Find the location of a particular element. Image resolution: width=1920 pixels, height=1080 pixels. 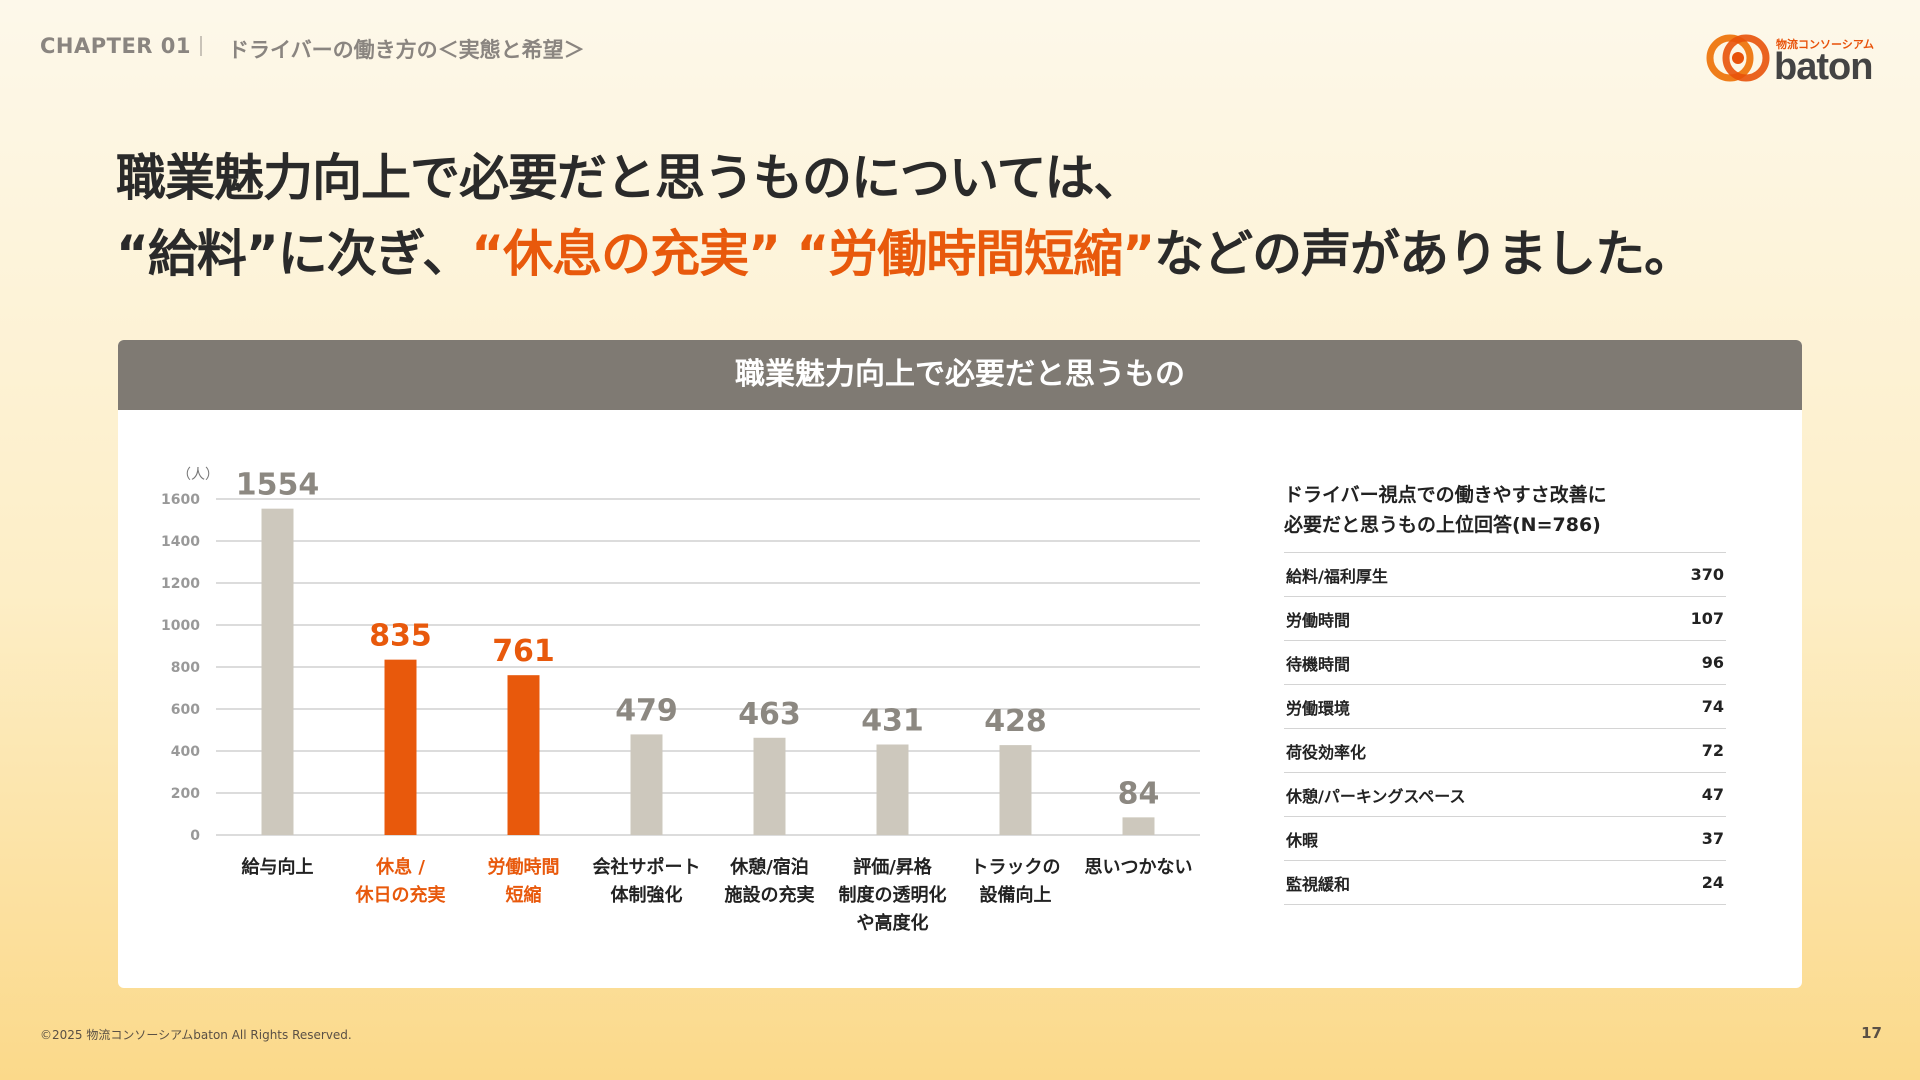

data-label: 463 is located at coordinates (769, 714).